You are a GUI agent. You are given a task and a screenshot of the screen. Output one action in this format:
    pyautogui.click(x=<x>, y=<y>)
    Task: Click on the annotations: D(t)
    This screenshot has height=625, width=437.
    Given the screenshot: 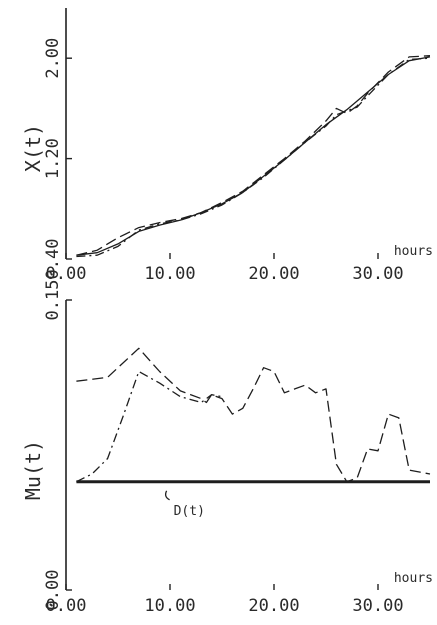 What is the action you would take?
    pyautogui.click(x=184, y=504)
    